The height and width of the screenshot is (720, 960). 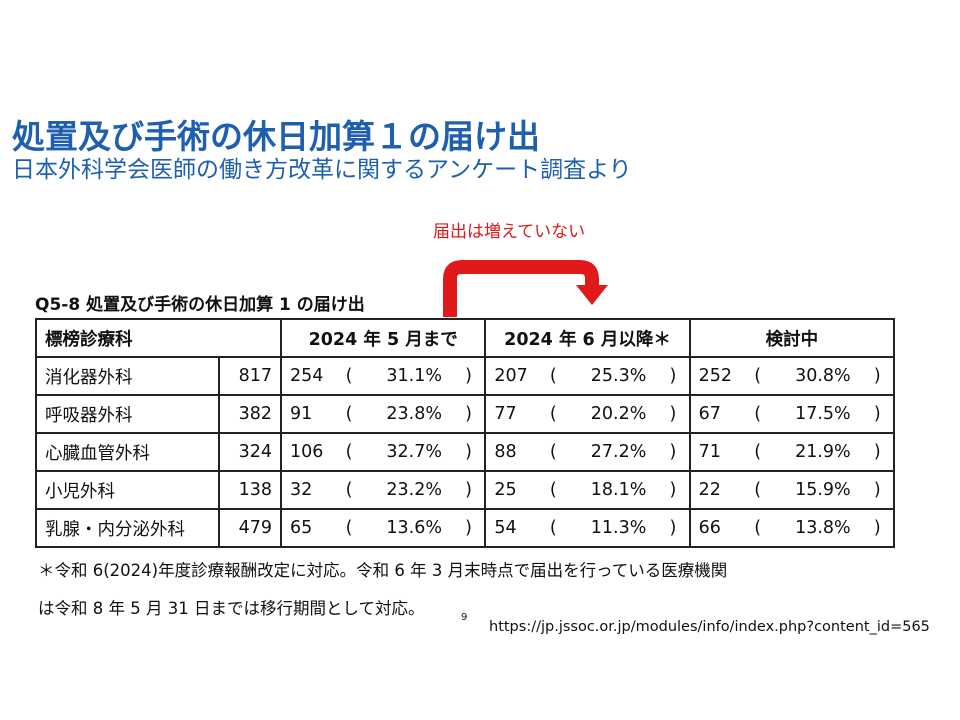 What do you see at coordinates (823, 452) in the screenshot?
I see `percent-value: 21.9%` at bounding box center [823, 452].